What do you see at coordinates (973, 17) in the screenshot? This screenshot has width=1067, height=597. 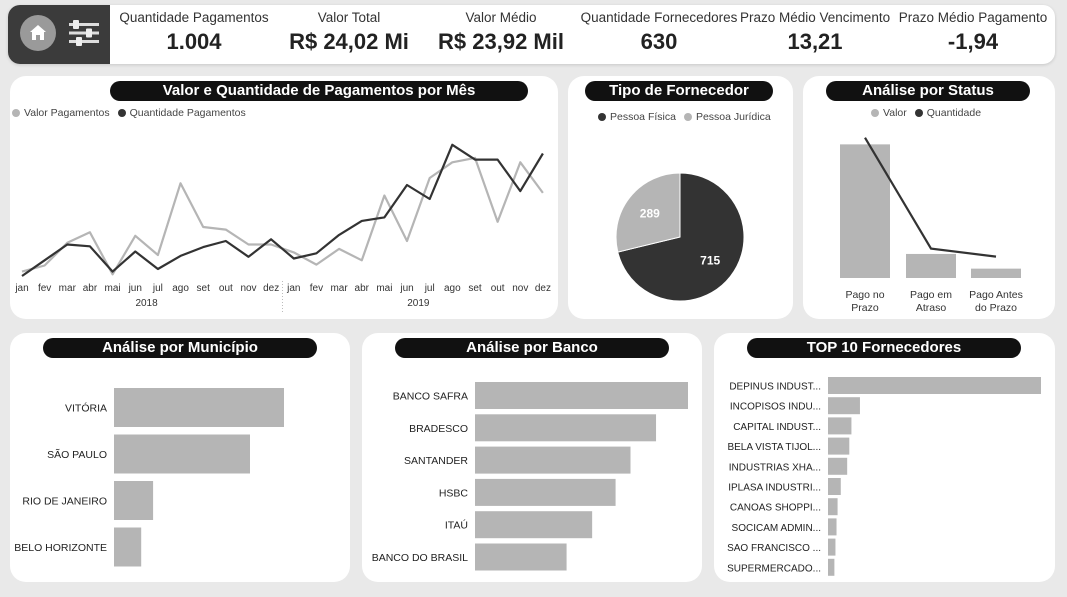 I see `kpi-label: Prazo Médio Pagamento` at bounding box center [973, 17].